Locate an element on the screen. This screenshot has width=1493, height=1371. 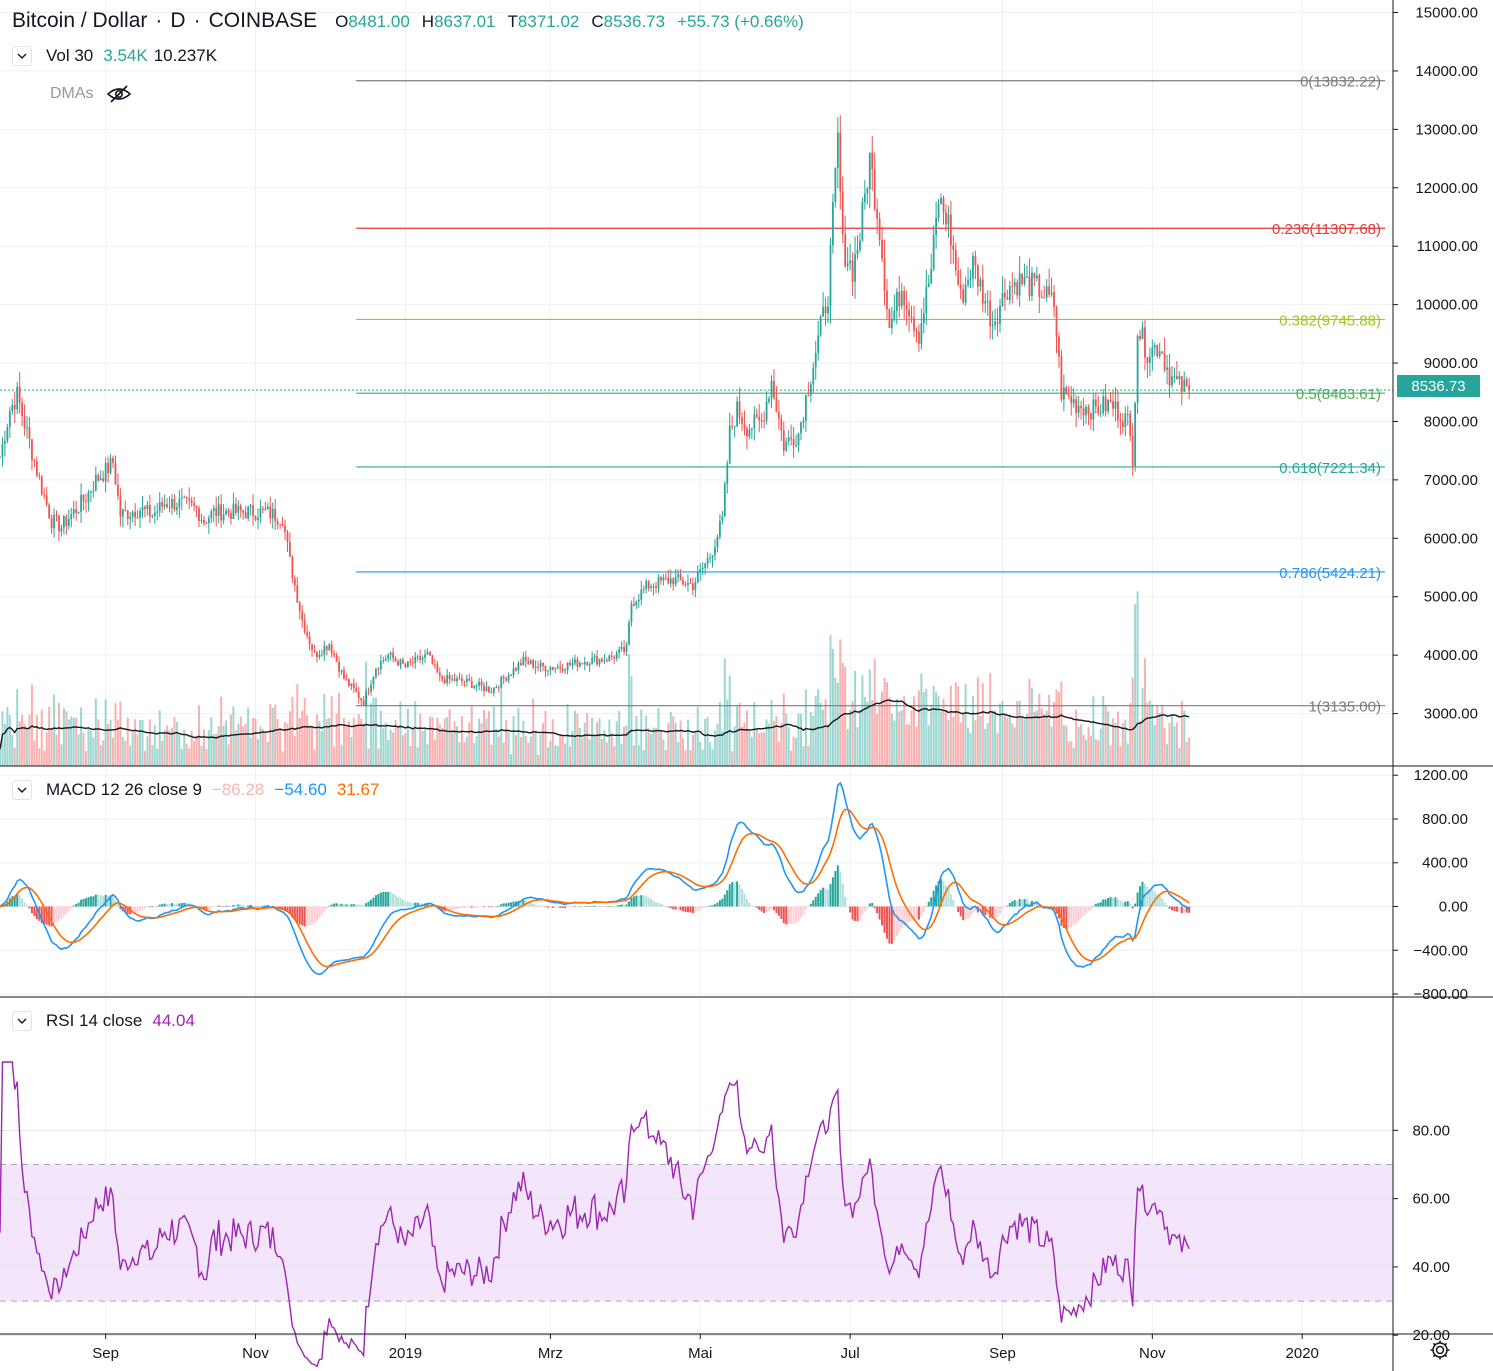
volume-legend: Vol 30 3.54K 10.237K is located at coordinates (114, 56).